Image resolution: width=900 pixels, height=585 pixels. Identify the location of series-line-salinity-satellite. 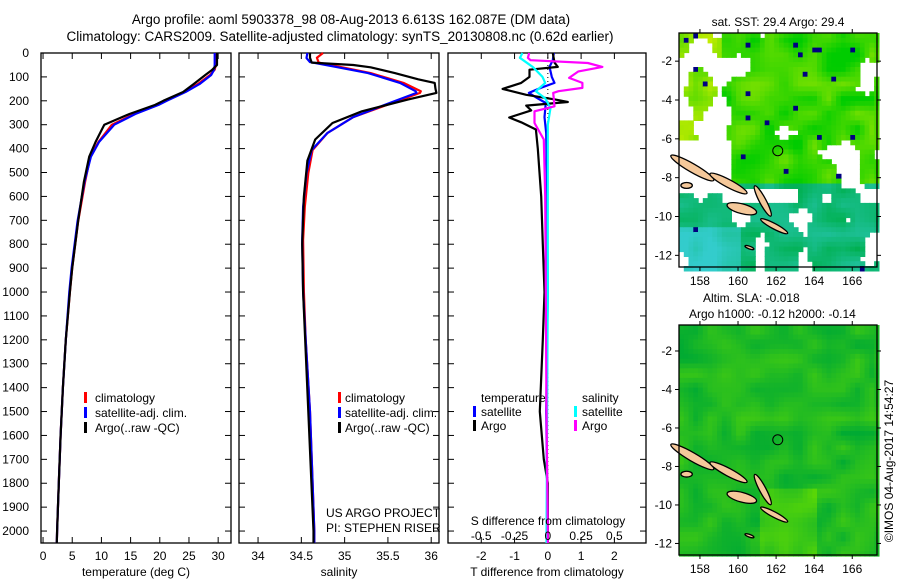
(535, 297).